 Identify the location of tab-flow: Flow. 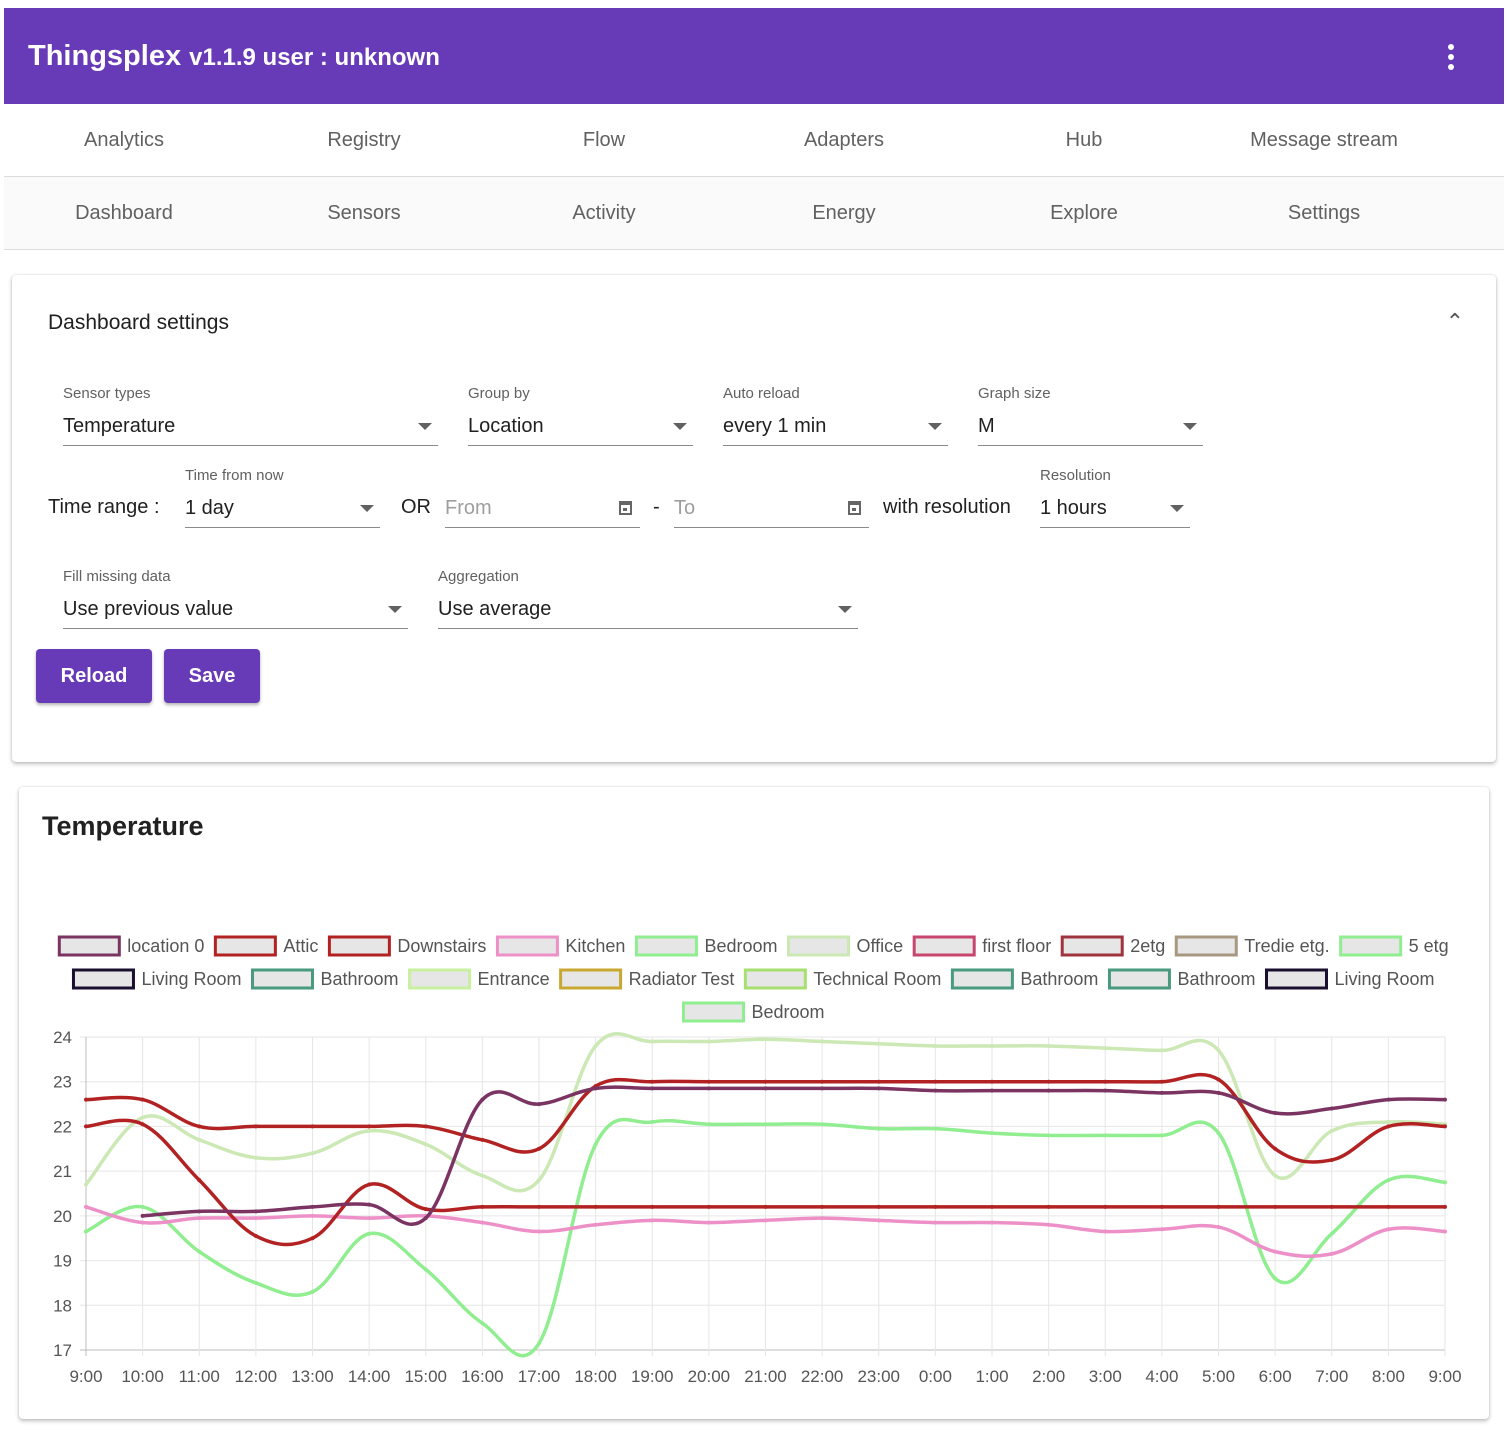
(604, 140).